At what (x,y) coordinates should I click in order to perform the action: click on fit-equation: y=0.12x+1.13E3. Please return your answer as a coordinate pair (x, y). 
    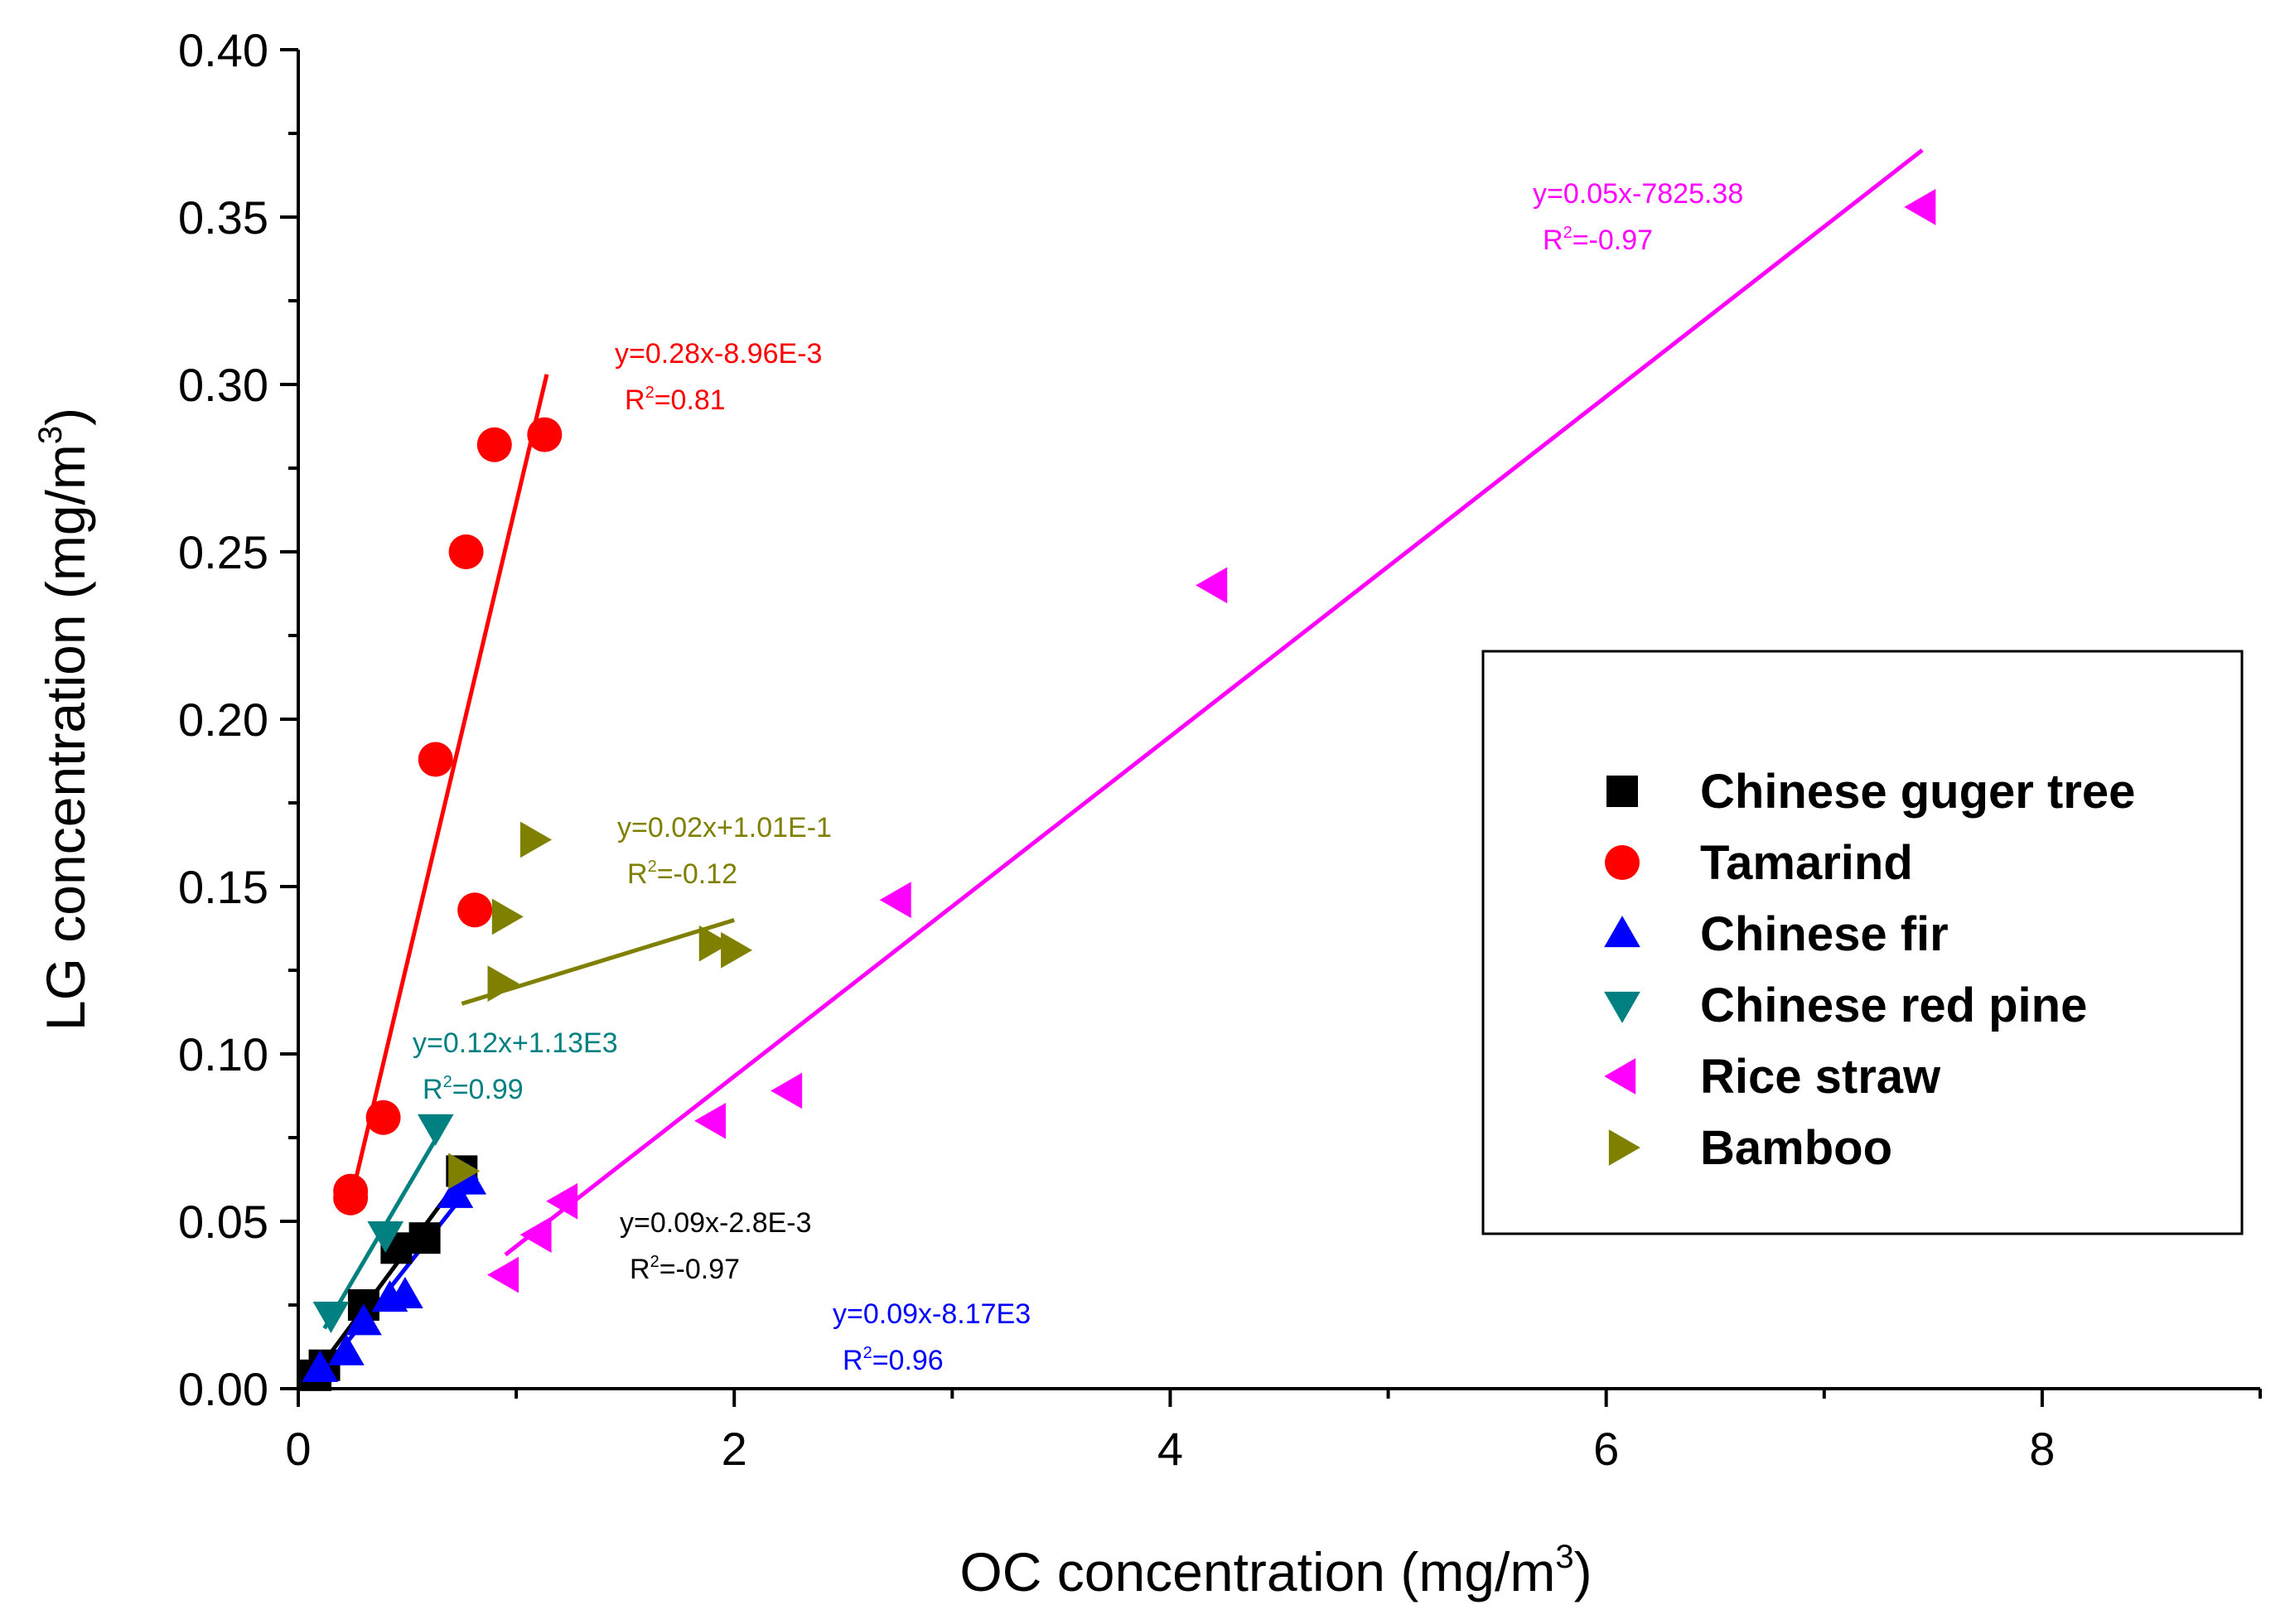
    Looking at the image, I should click on (515, 1043).